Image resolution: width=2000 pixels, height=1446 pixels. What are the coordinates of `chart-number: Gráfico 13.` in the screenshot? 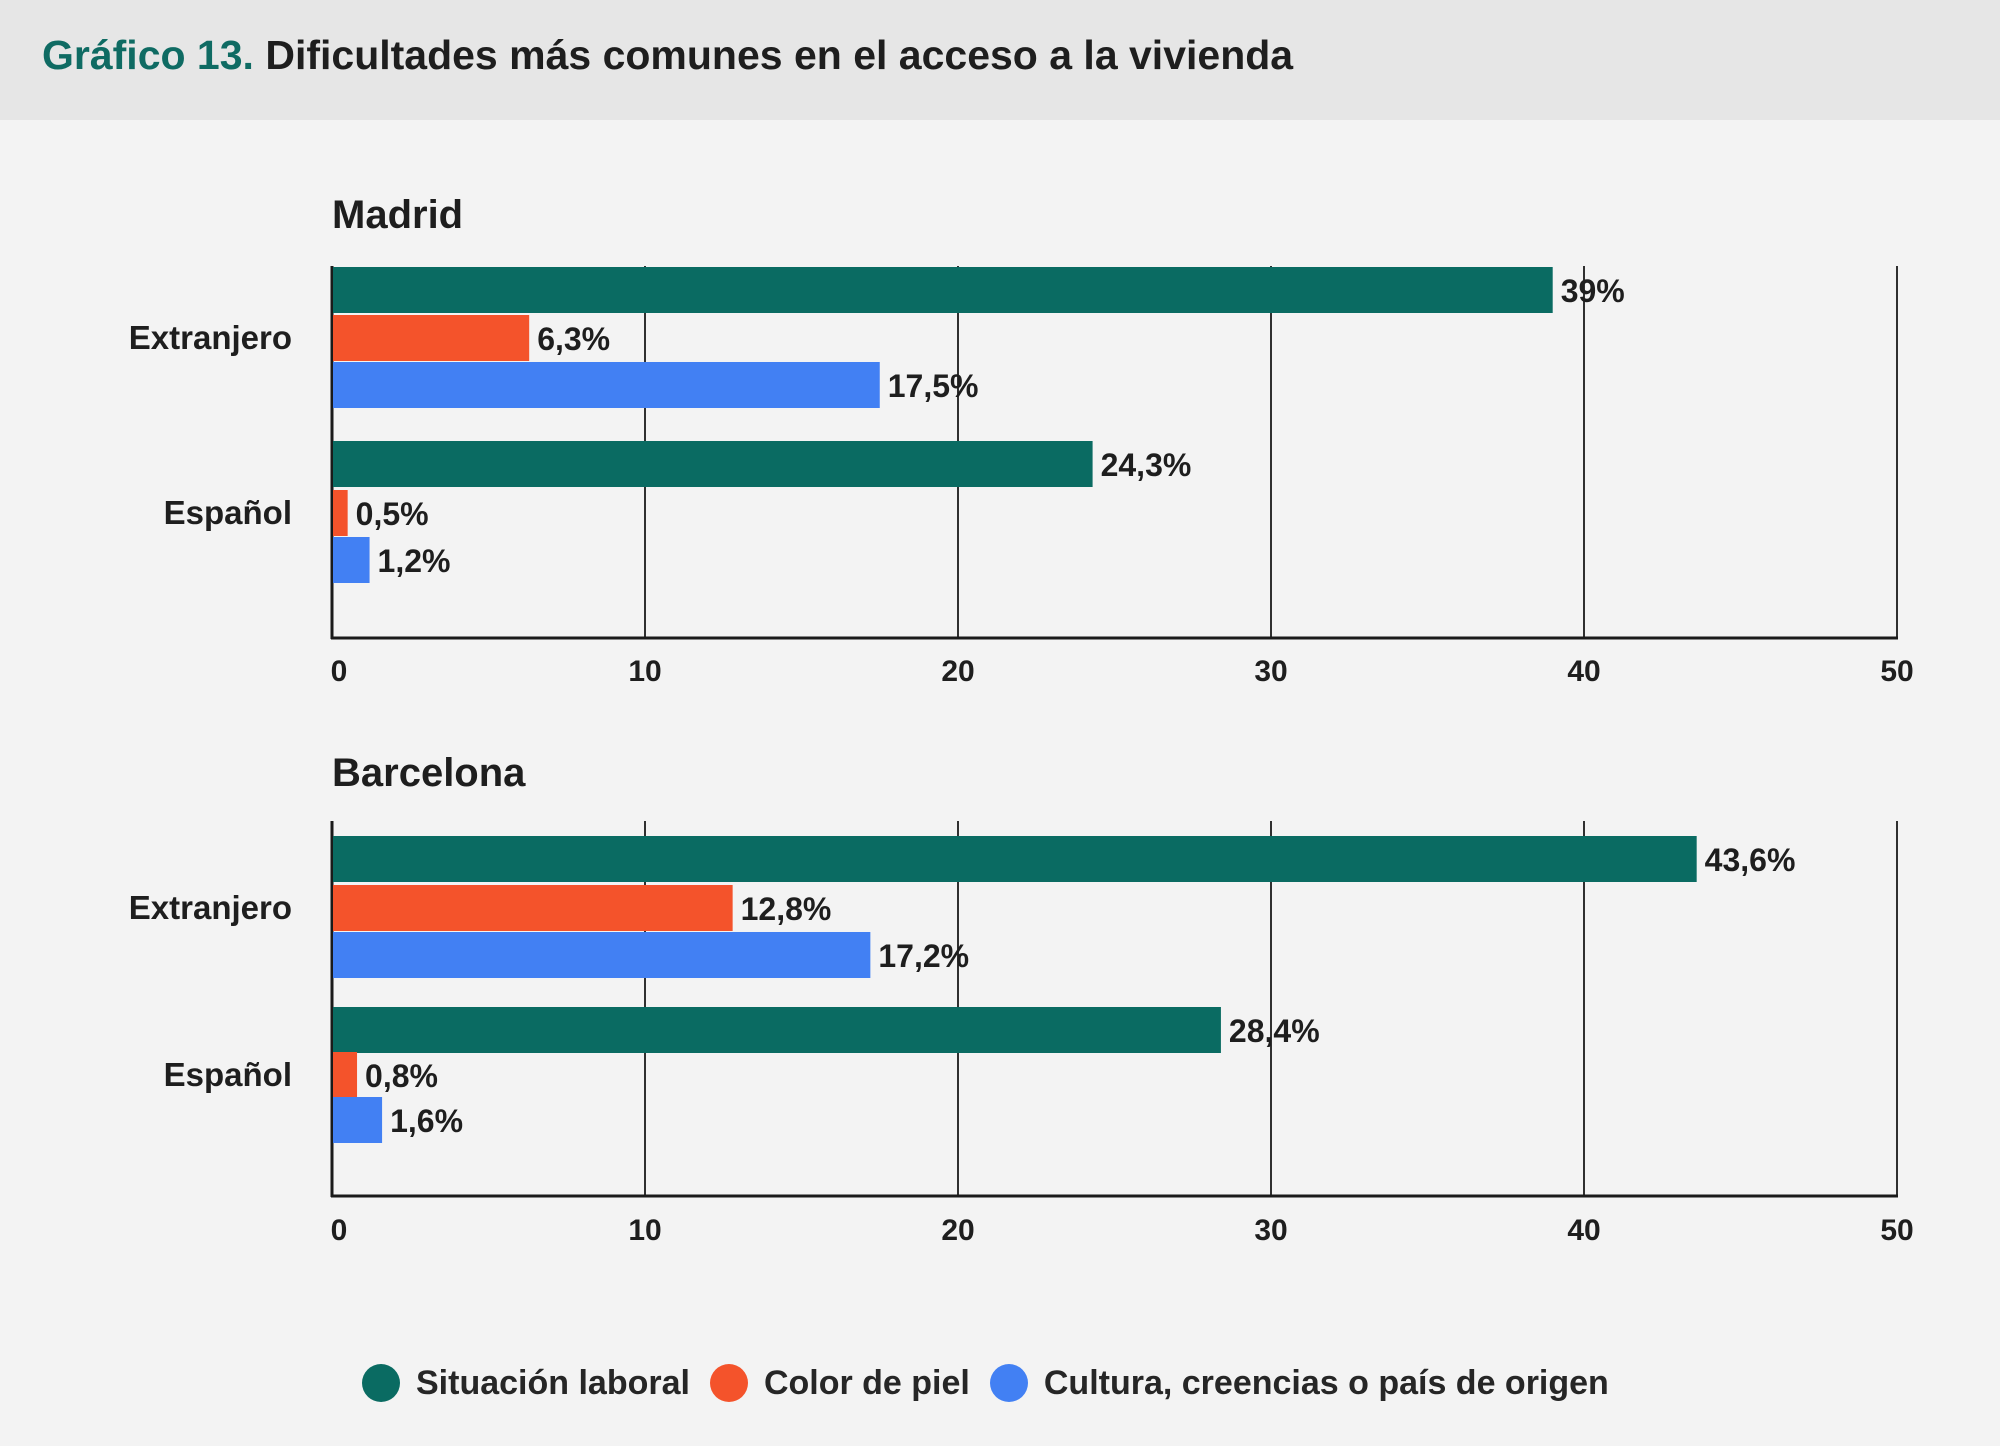 It's located at (148, 55).